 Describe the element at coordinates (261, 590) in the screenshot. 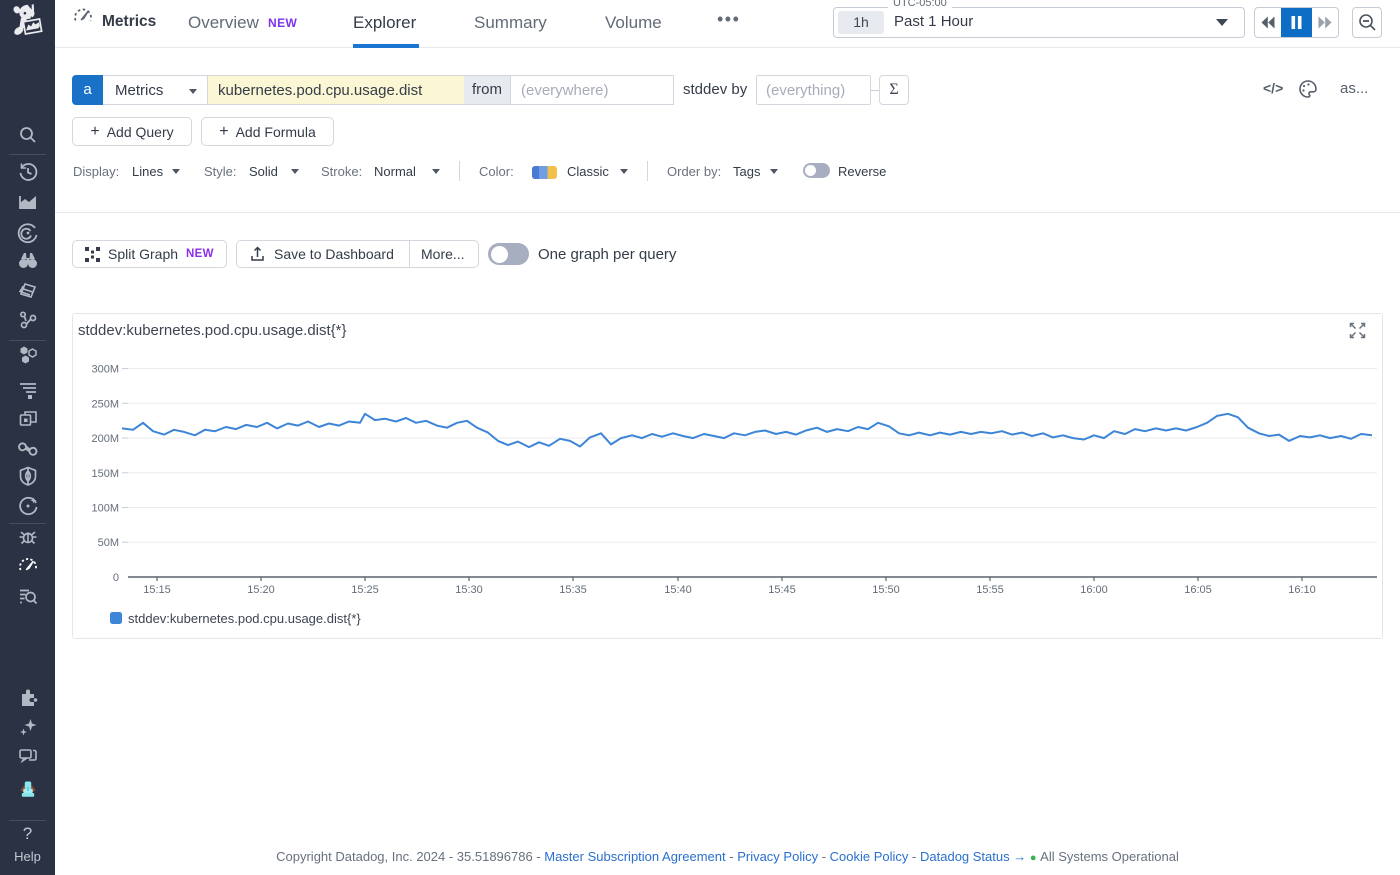

I see `svg-text: 15:20` at that location.